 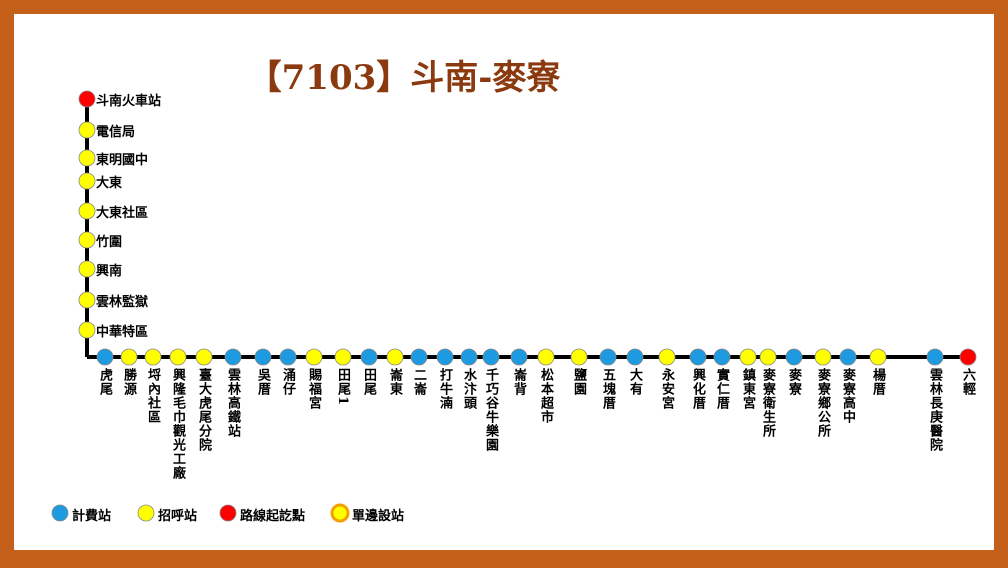 I want to click on stop-label: 楊厝, so click(x=877, y=382).